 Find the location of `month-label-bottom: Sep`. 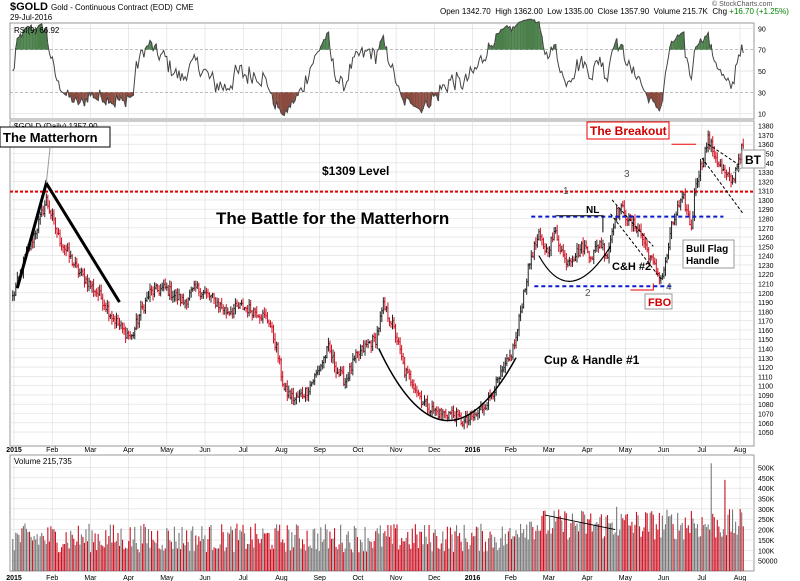

month-label-bottom: Sep is located at coordinates (319, 578).